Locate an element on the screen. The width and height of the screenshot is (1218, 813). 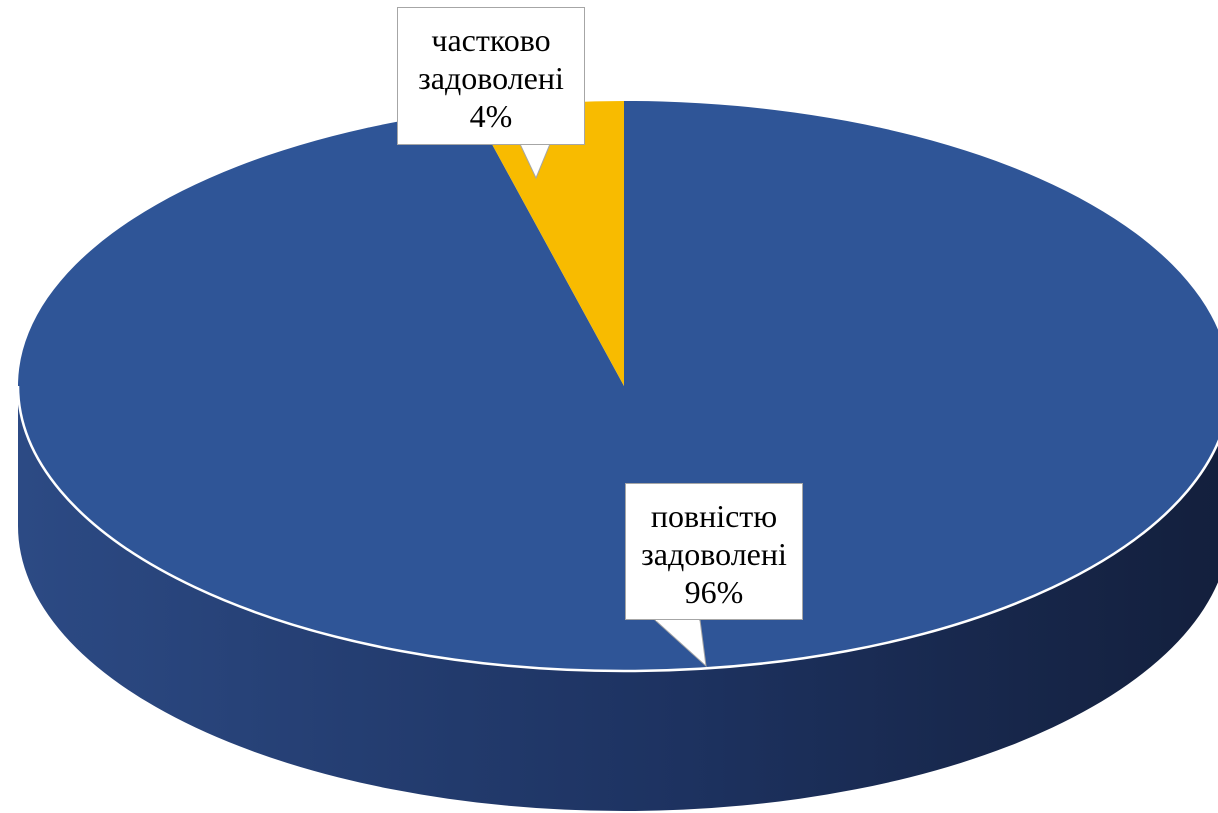
data-label-fully-satisfied: повністю задоволені 96% is located at coordinates (714, 551).